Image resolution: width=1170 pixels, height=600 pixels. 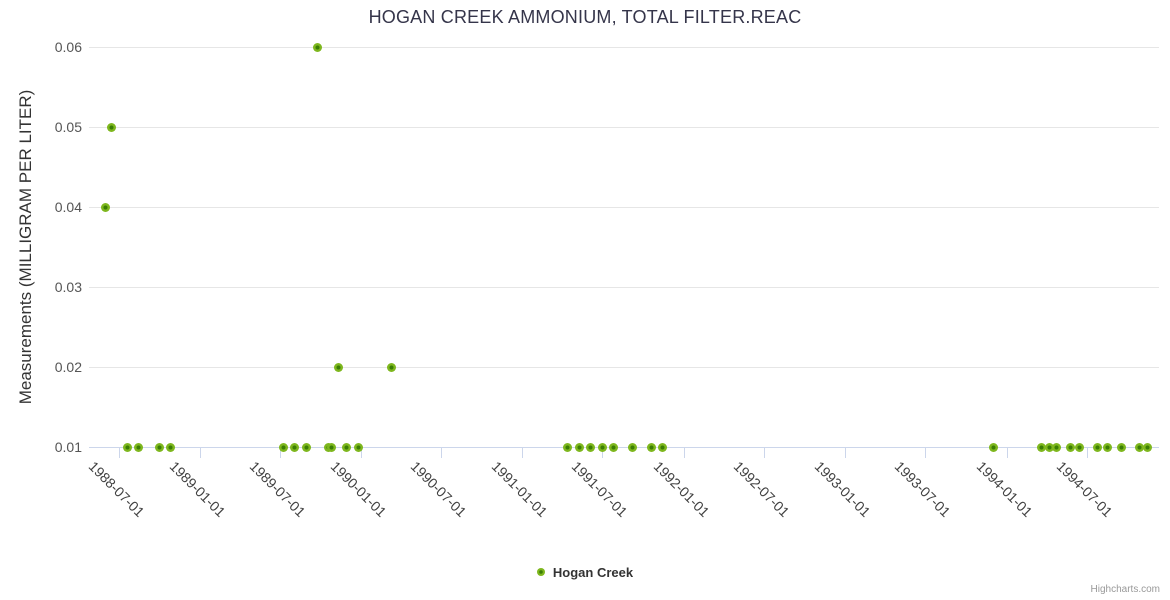 What do you see at coordinates (593, 572) in the screenshot?
I see `legend-series-label: Hogan Creek` at bounding box center [593, 572].